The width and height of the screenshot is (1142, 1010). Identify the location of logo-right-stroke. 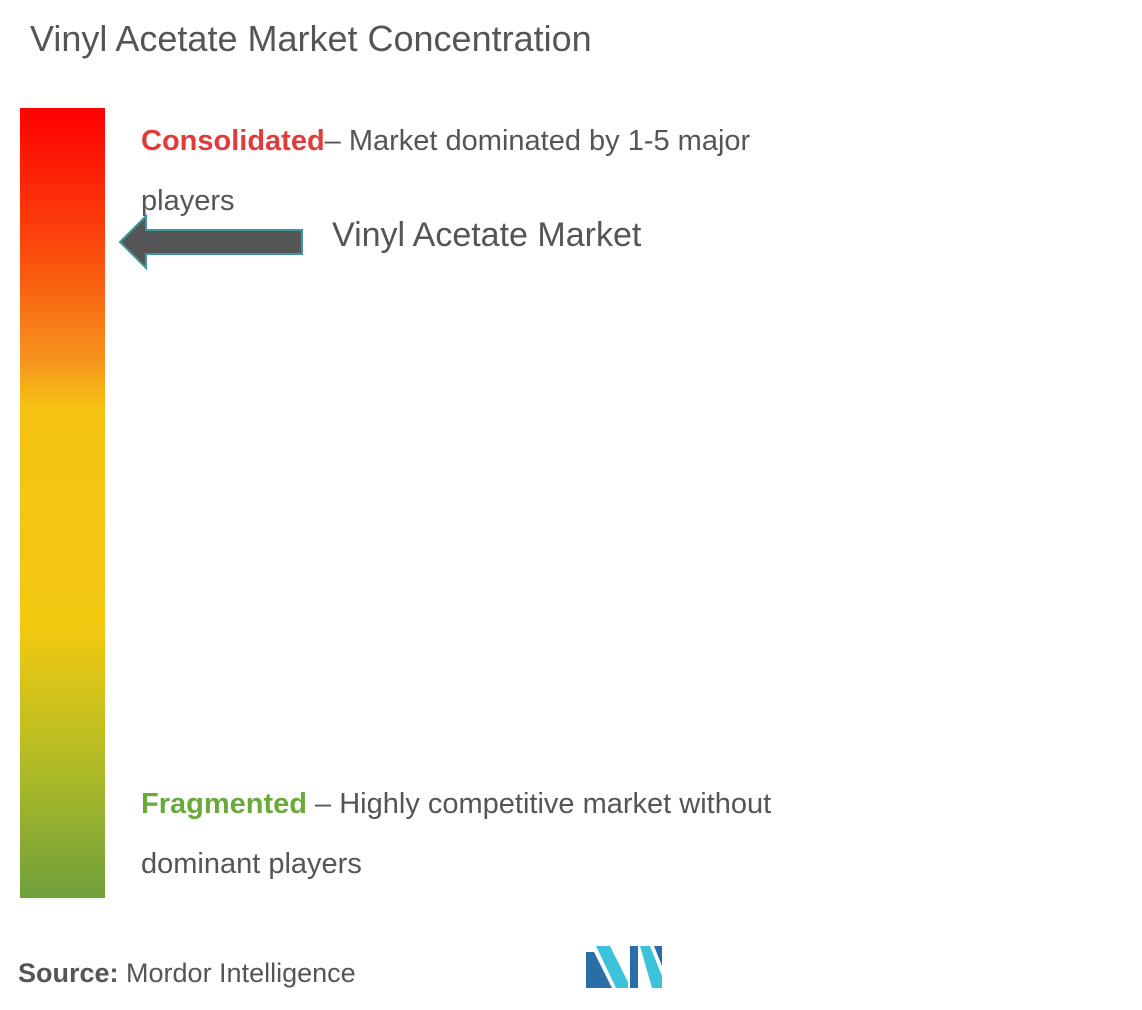
(658, 956).